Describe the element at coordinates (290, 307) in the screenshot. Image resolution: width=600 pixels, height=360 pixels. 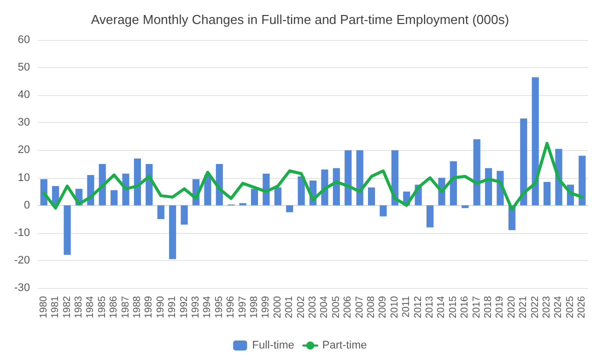
I see `x-tick-label: 2001` at that location.